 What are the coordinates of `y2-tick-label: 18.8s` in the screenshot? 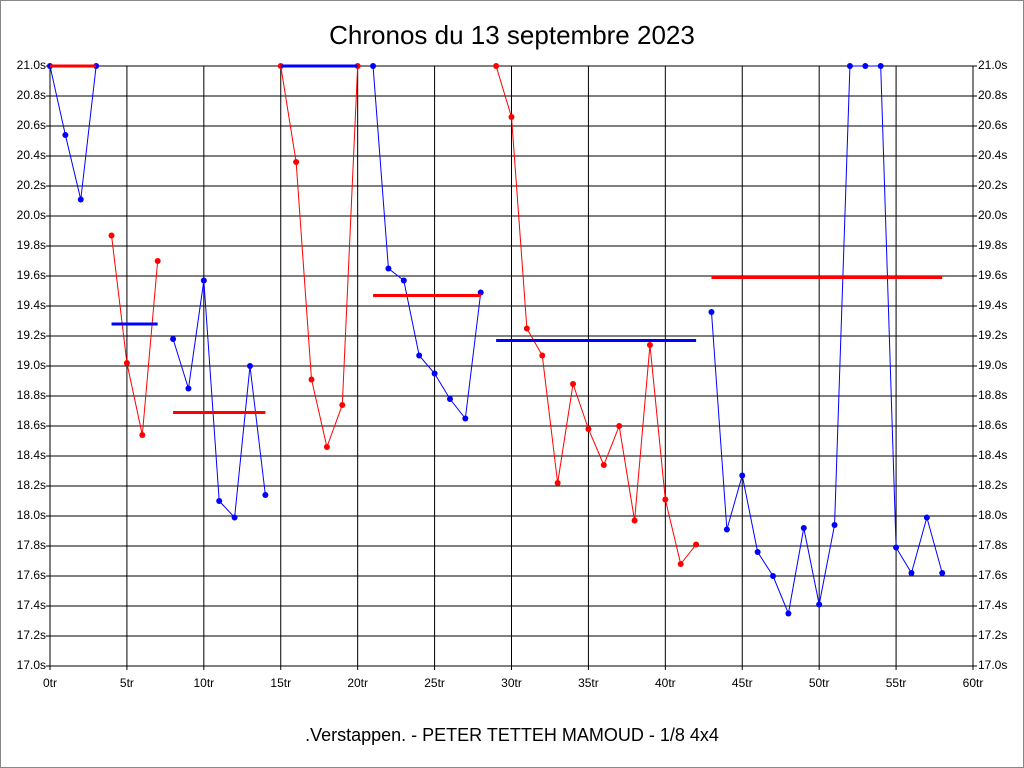 It's located at (992, 395).